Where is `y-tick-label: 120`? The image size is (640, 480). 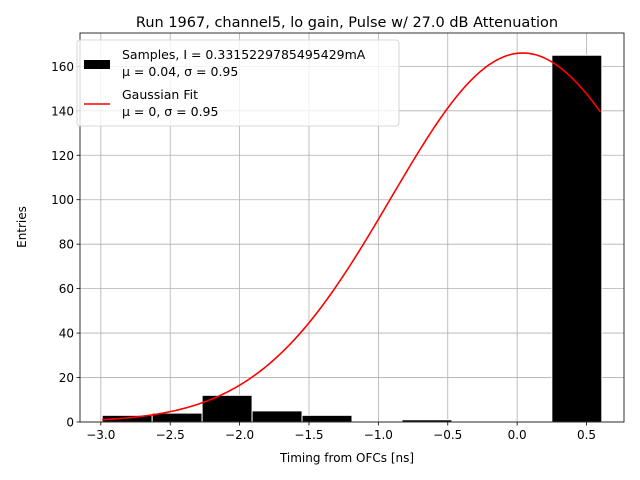 y-tick-label: 120 is located at coordinates (62, 156).